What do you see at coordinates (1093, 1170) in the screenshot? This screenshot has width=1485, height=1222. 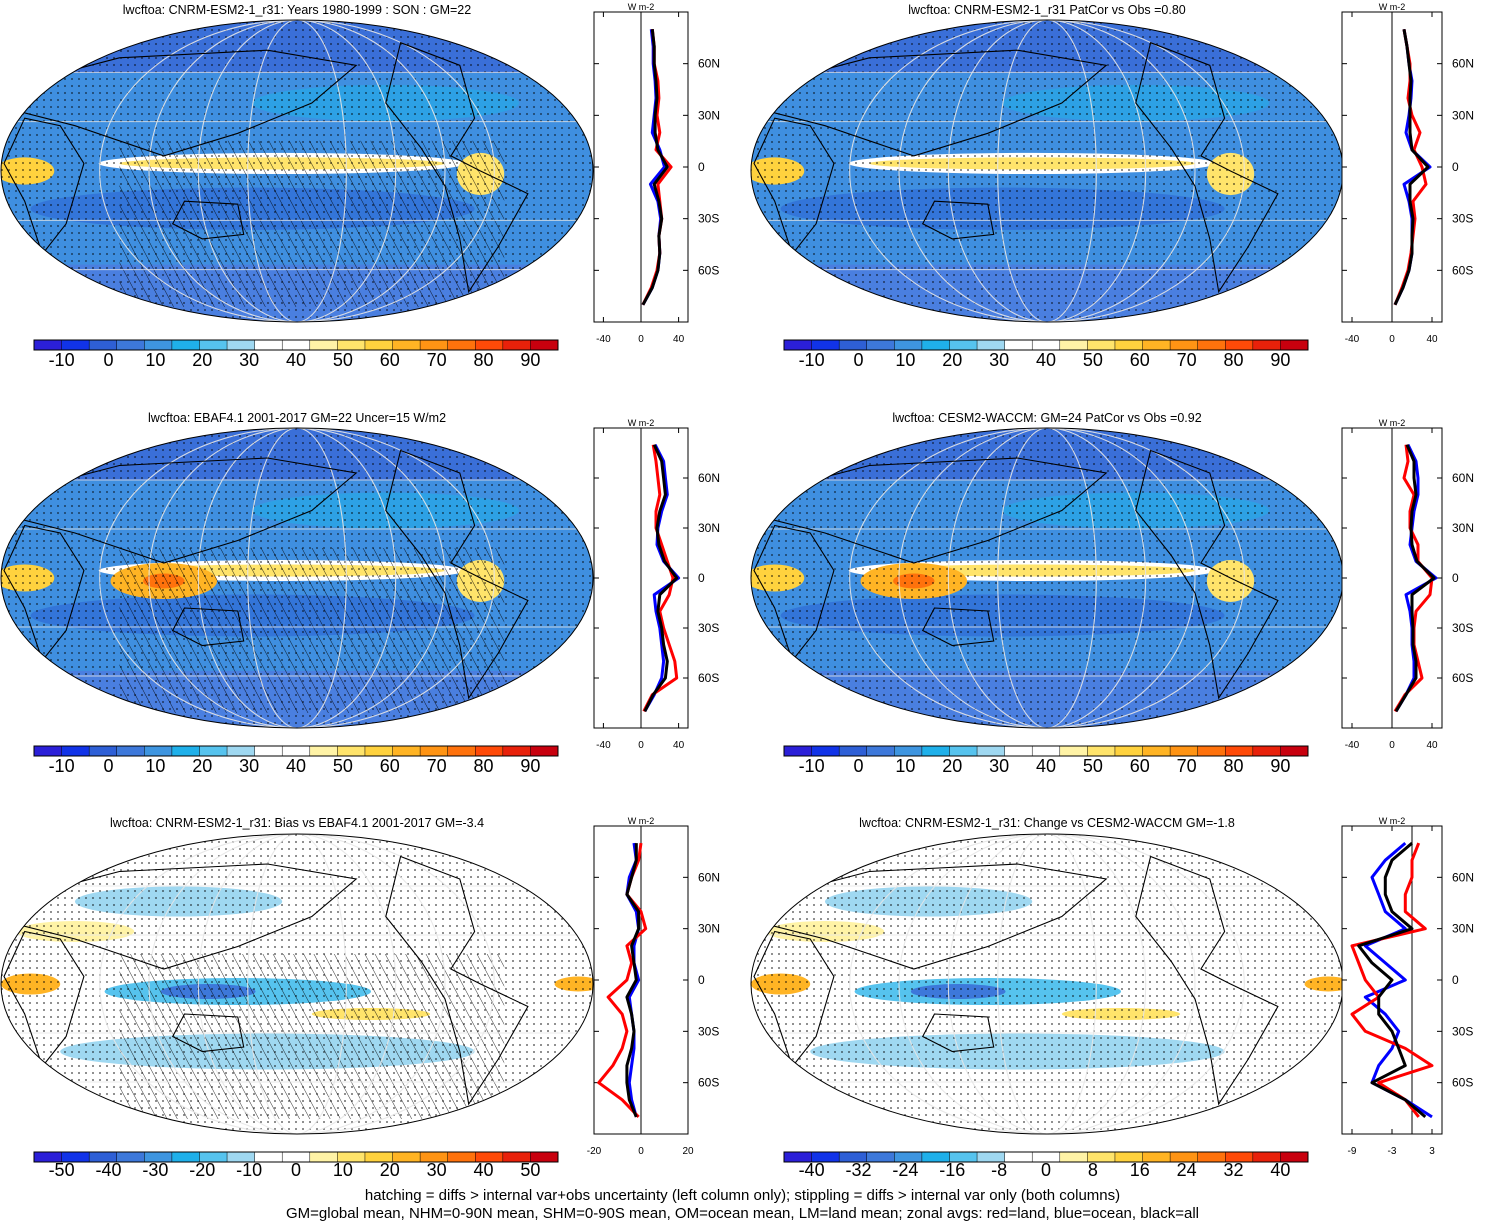 I see `colorbar-tick-label: 8` at bounding box center [1093, 1170].